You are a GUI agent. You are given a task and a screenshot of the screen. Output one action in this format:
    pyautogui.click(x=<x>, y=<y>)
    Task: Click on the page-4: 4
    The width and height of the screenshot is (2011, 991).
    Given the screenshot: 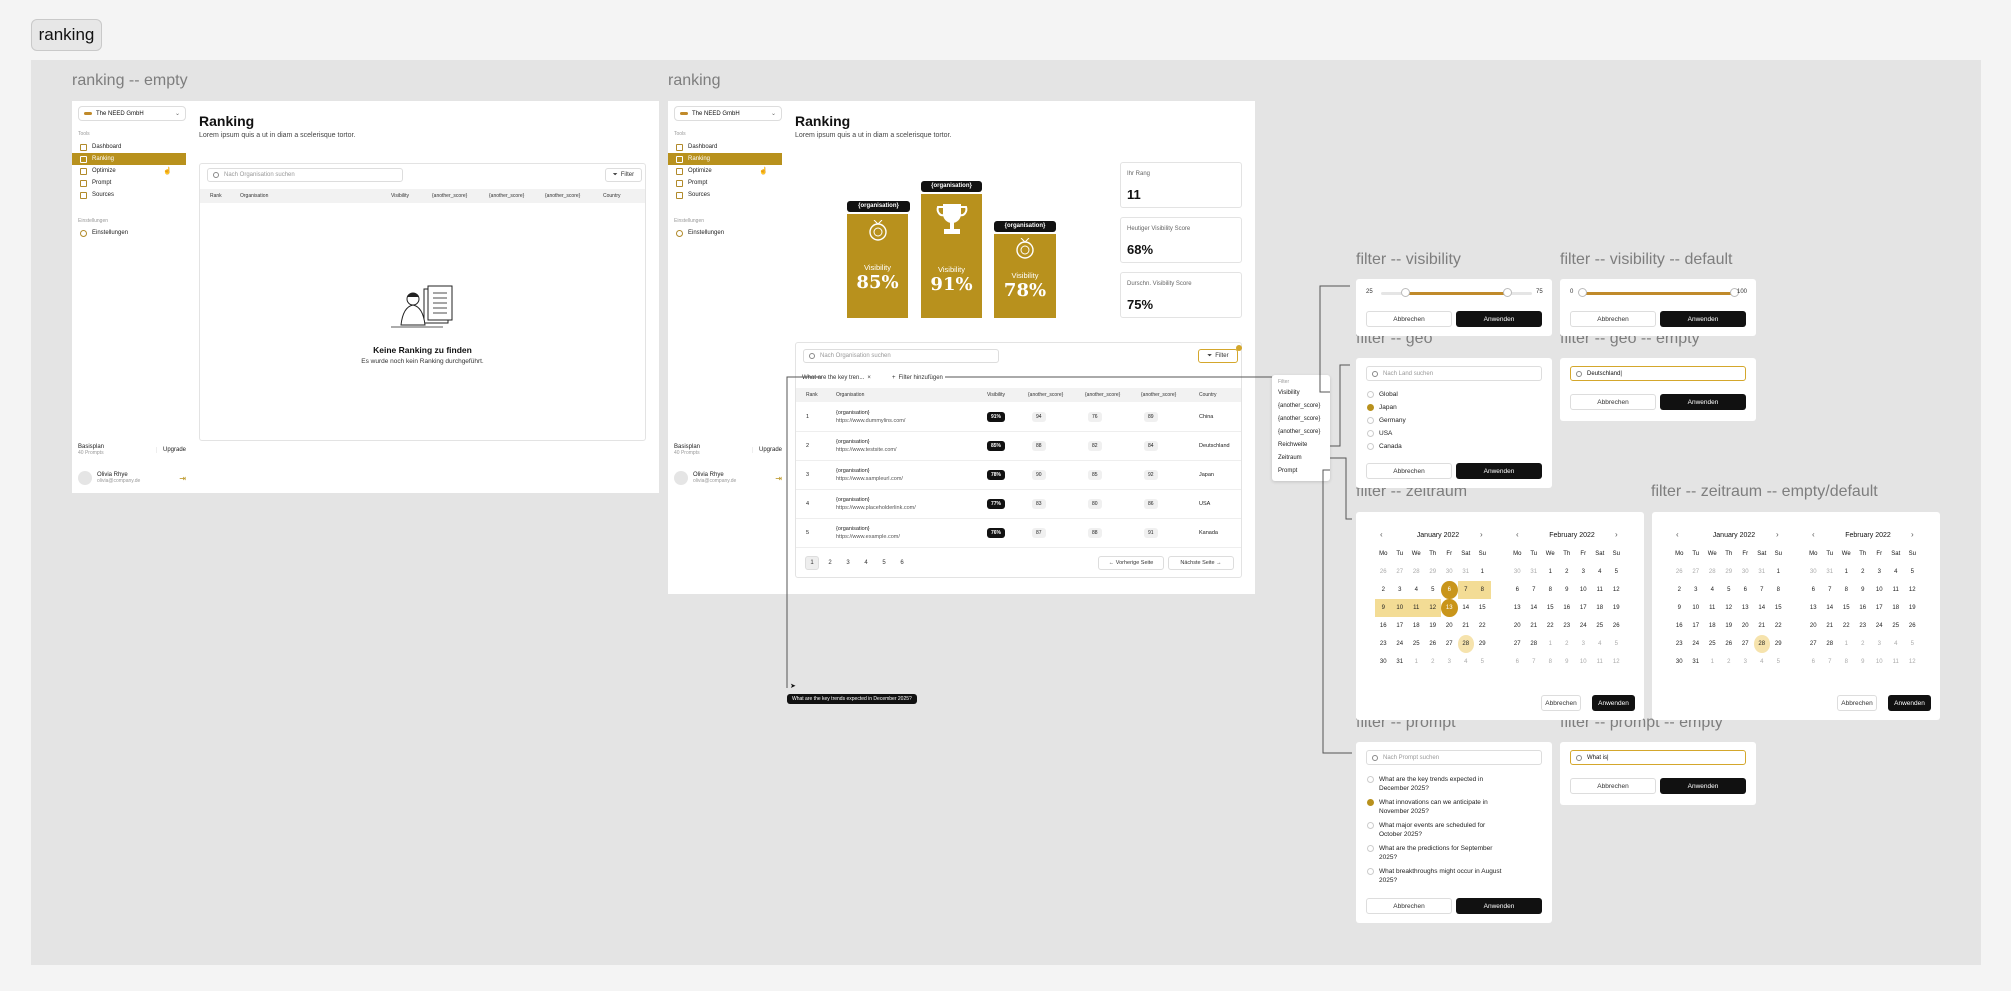 What is the action you would take?
    pyautogui.click(x=866, y=563)
    